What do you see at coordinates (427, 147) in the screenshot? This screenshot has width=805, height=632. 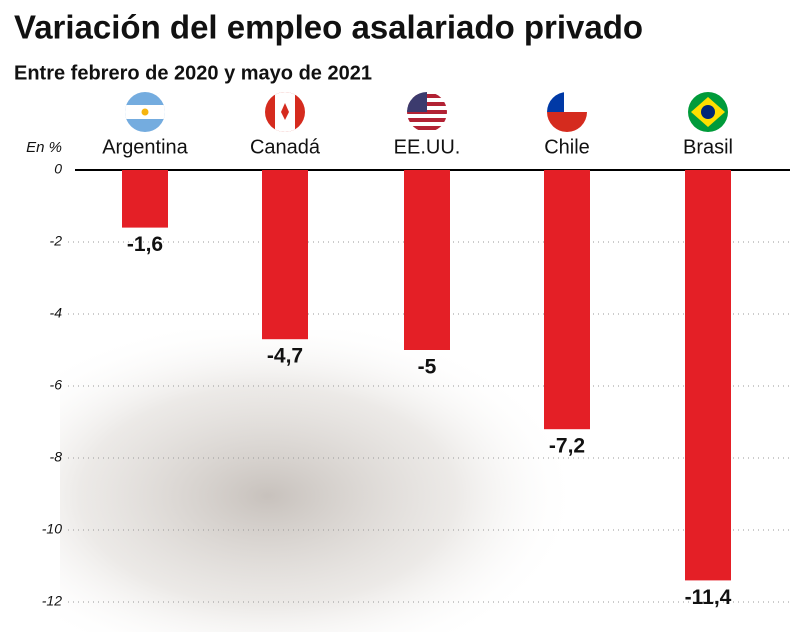 I see `x-tick-label: EE.UU.` at bounding box center [427, 147].